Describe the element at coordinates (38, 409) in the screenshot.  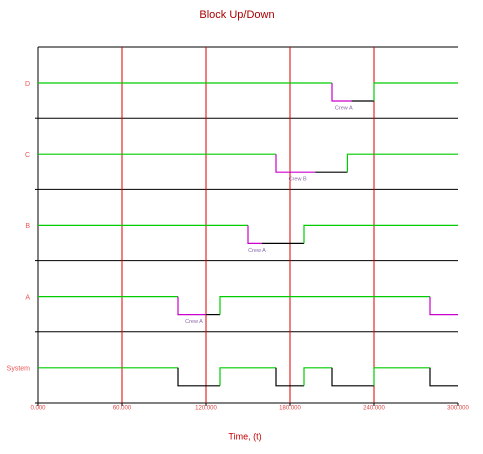
I see `x-tick-label: 0.000` at that location.